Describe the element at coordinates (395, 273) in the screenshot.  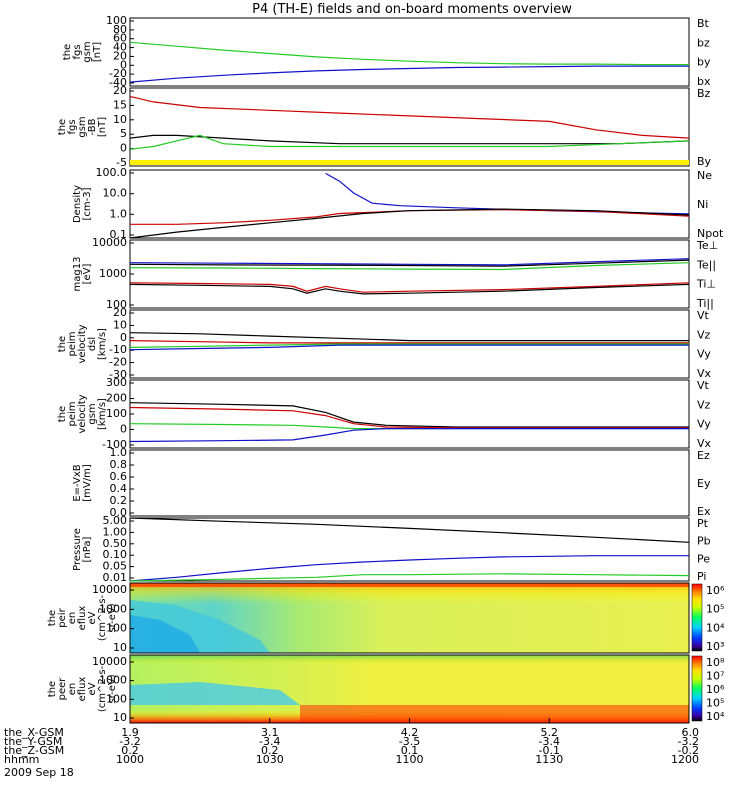
I see `panel-temperature: 10000 1000 100 Te⊥ Te|| Ti⊥ Ti|| mag13 [eV]` at that location.